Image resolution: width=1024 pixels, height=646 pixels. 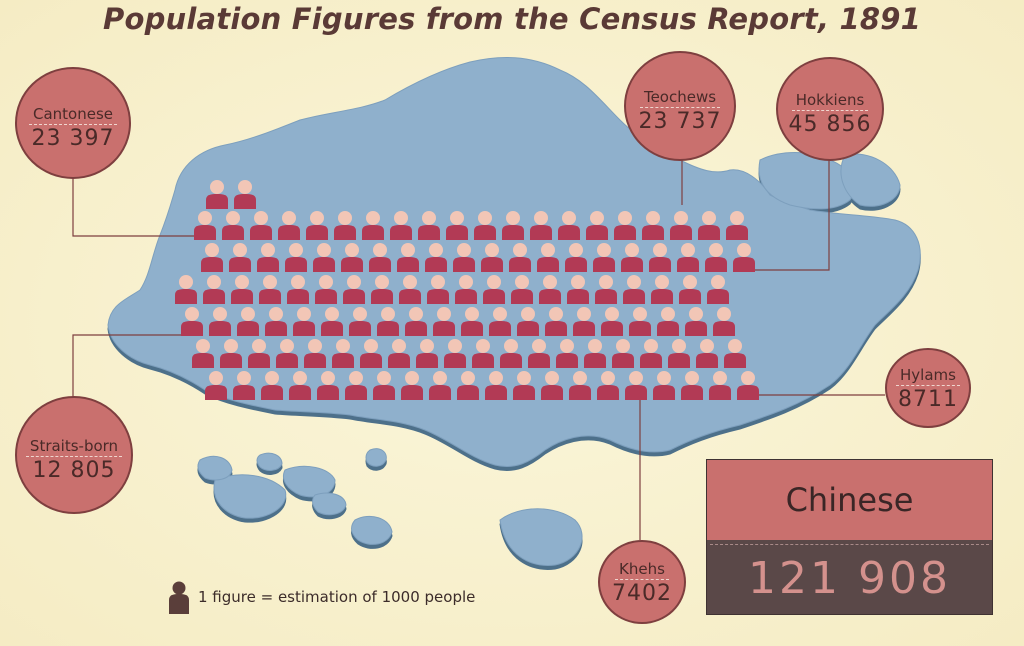 I want to click on bubble-teochews: Teochews 23 737, so click(x=680, y=106).